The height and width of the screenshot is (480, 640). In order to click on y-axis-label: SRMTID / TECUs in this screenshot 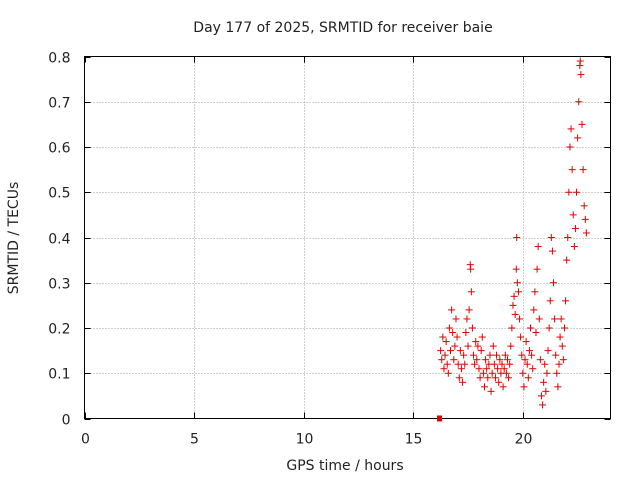, I will do `click(14, 238)`.